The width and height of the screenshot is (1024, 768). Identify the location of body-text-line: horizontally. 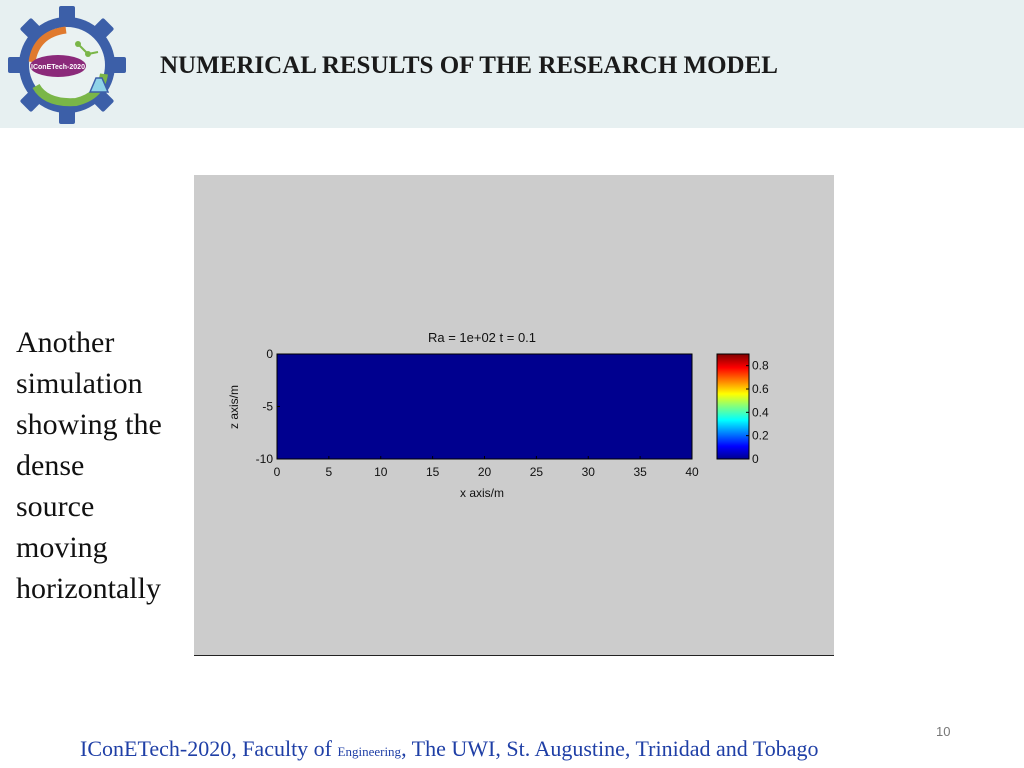
(88, 588).